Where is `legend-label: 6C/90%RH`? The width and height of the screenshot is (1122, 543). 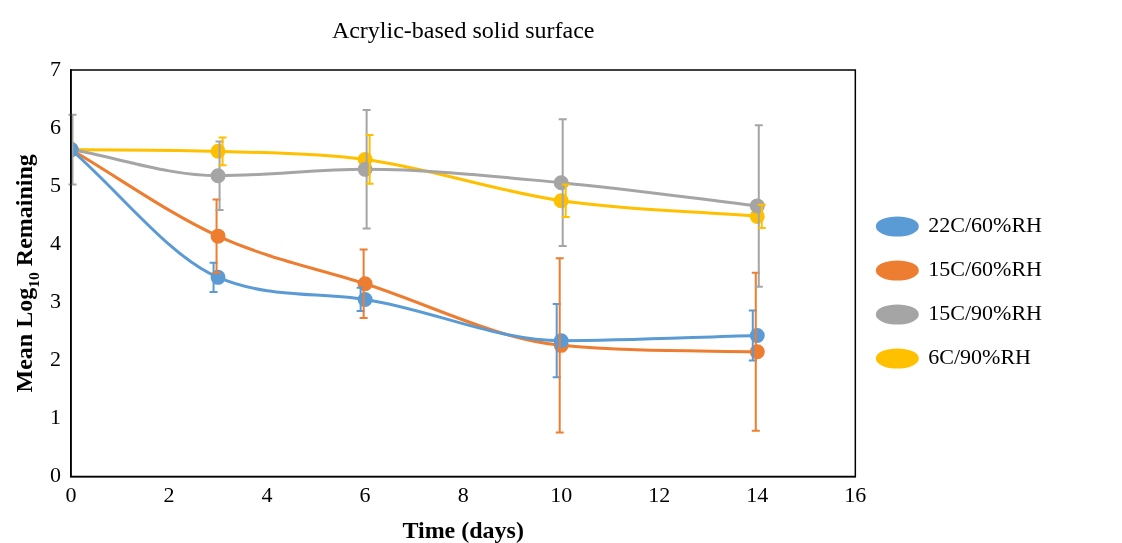
legend-label: 6C/90%RH is located at coordinates (980, 357).